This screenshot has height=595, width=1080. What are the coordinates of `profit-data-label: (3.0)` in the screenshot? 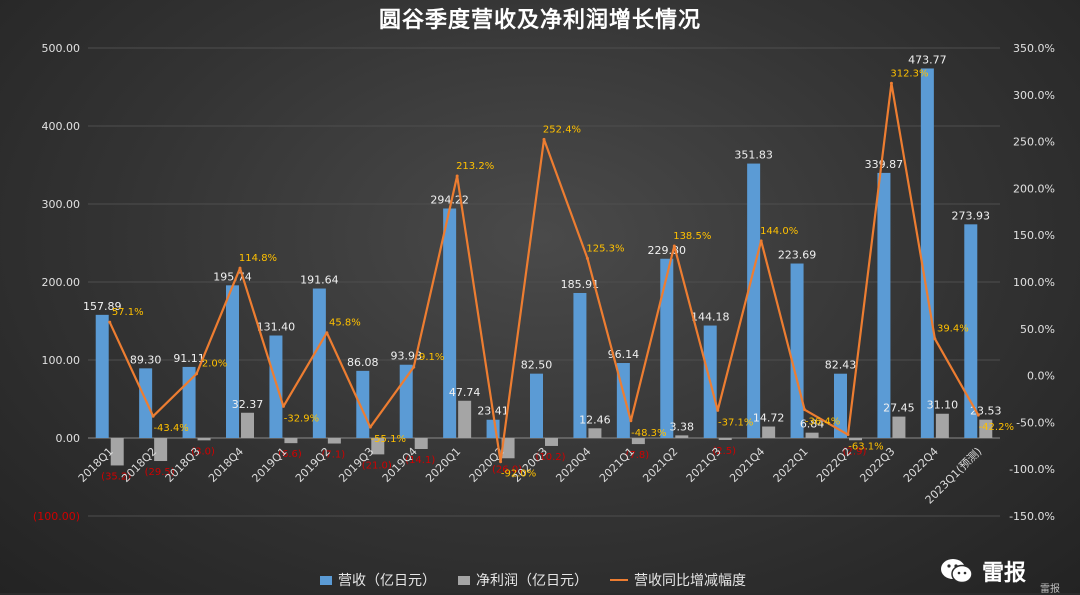 It's located at (203, 451).